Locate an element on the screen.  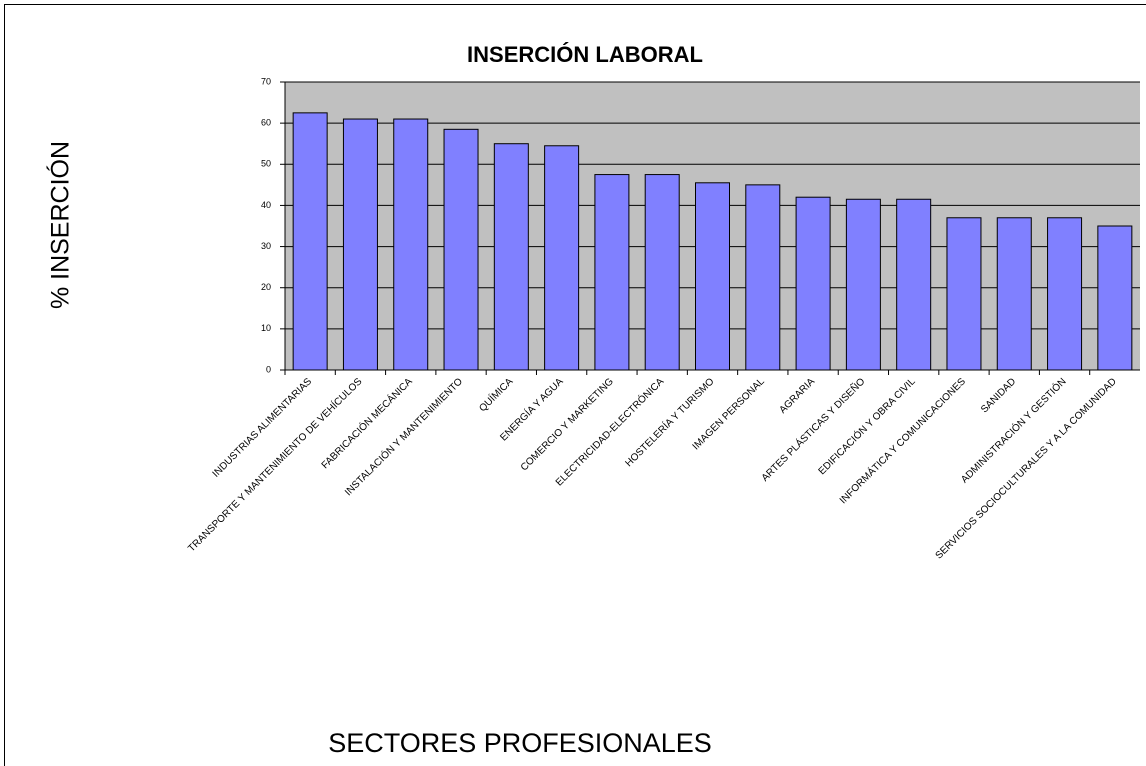
y-tick-label: 40 is located at coordinates (266, 205).